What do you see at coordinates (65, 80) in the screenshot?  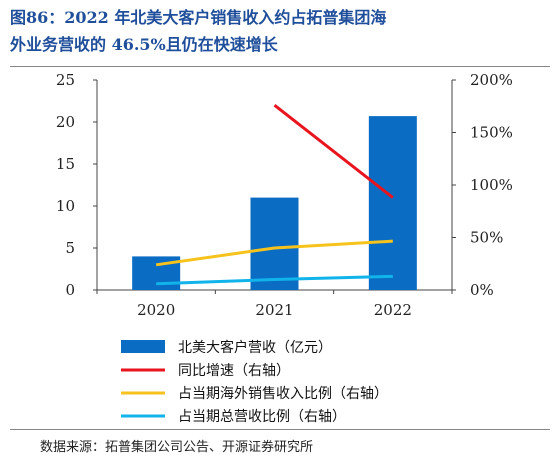 I see `left-tick-label: 25` at bounding box center [65, 80].